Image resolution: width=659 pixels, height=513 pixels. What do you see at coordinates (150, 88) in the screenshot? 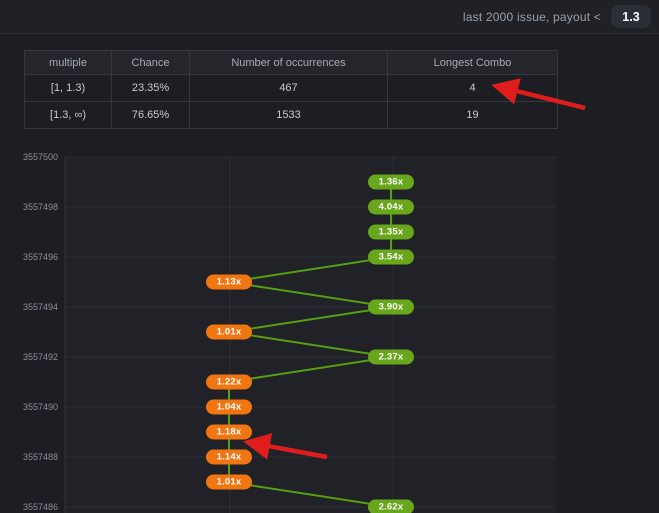
I see `table-cell: 23.35%` at bounding box center [150, 88].